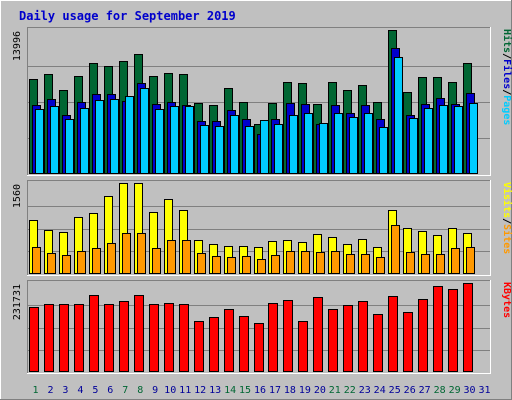 This screenshot has height=400, width=512. Describe the element at coordinates (484, 390) in the screenshot. I see `day-label-31: 31` at that location.